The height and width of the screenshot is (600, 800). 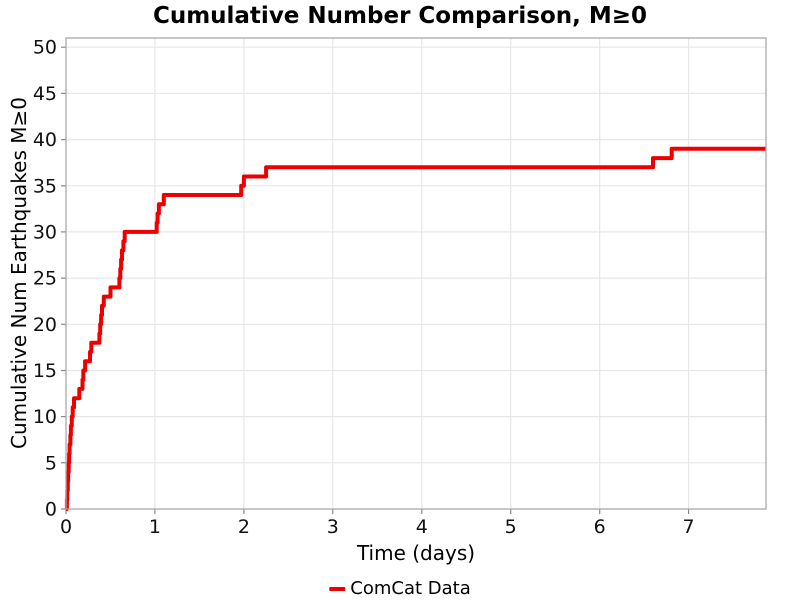 What do you see at coordinates (51, 463) in the screenshot?
I see `y-tick-label: 5` at bounding box center [51, 463].